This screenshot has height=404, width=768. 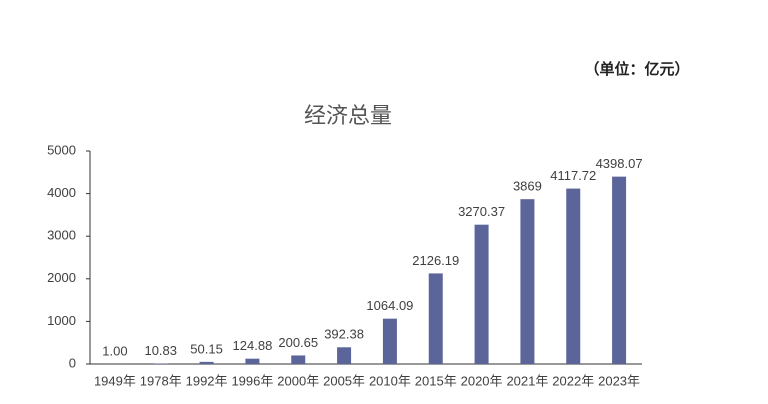 I want to click on value-label: 4398.07, so click(x=619, y=163).